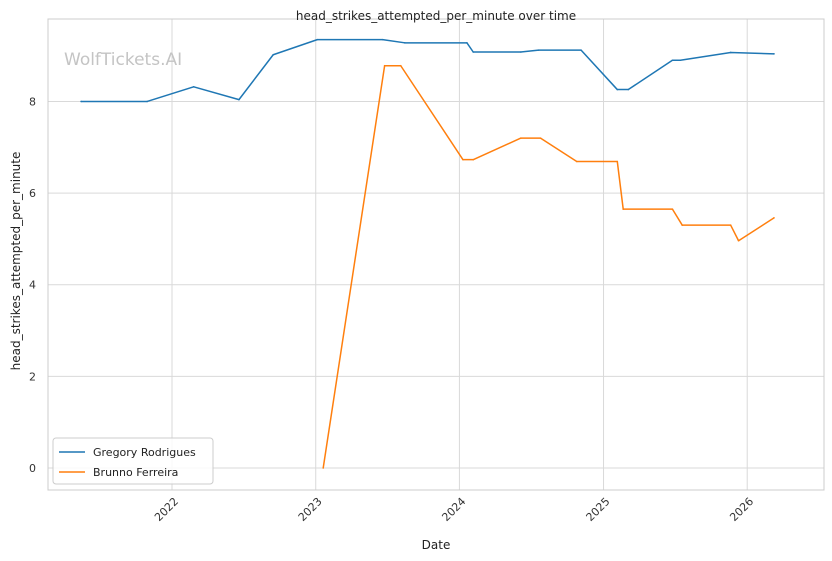  I want to click on watermark: WolfTickets.AI, so click(123, 60).